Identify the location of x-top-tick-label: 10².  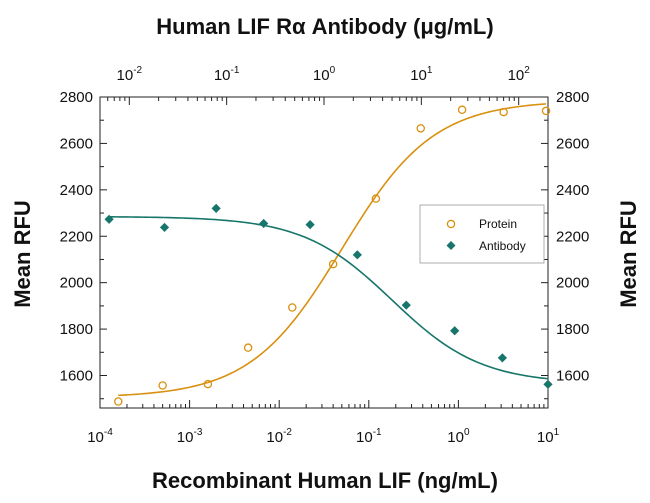
(519, 74).